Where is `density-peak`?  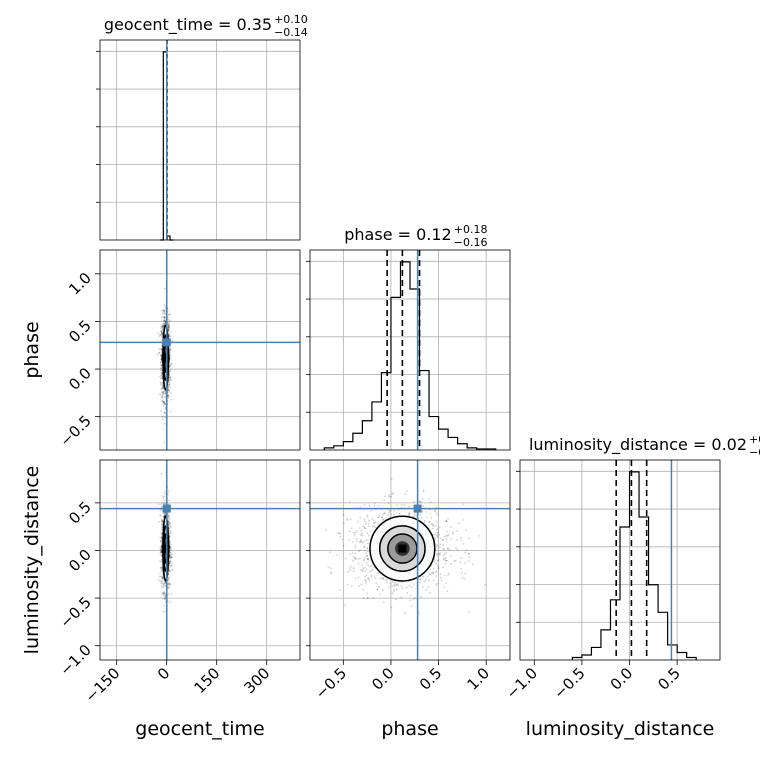
density-peak is located at coordinates (165, 548).